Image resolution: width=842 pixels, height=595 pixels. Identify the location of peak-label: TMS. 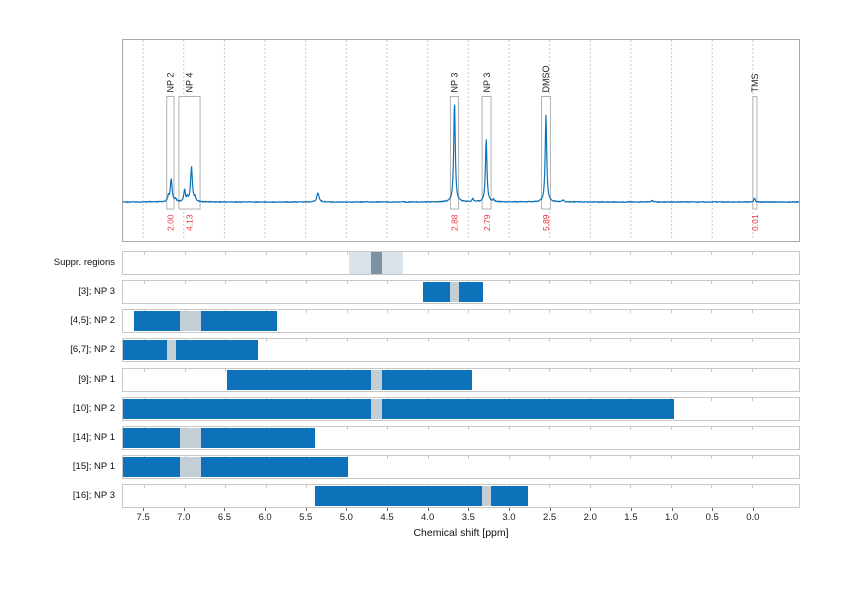
(755, 83).